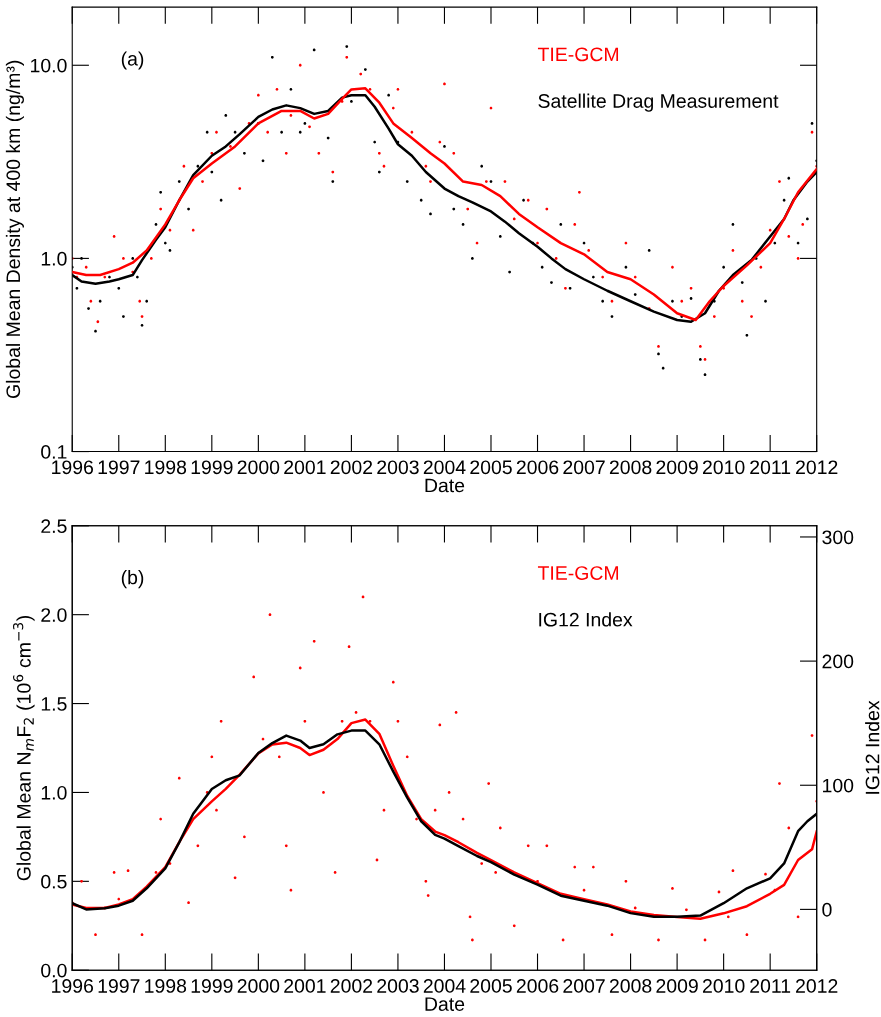 The height and width of the screenshot is (1017, 881). I want to click on y-tick-label: 0.0, so click(54, 970).